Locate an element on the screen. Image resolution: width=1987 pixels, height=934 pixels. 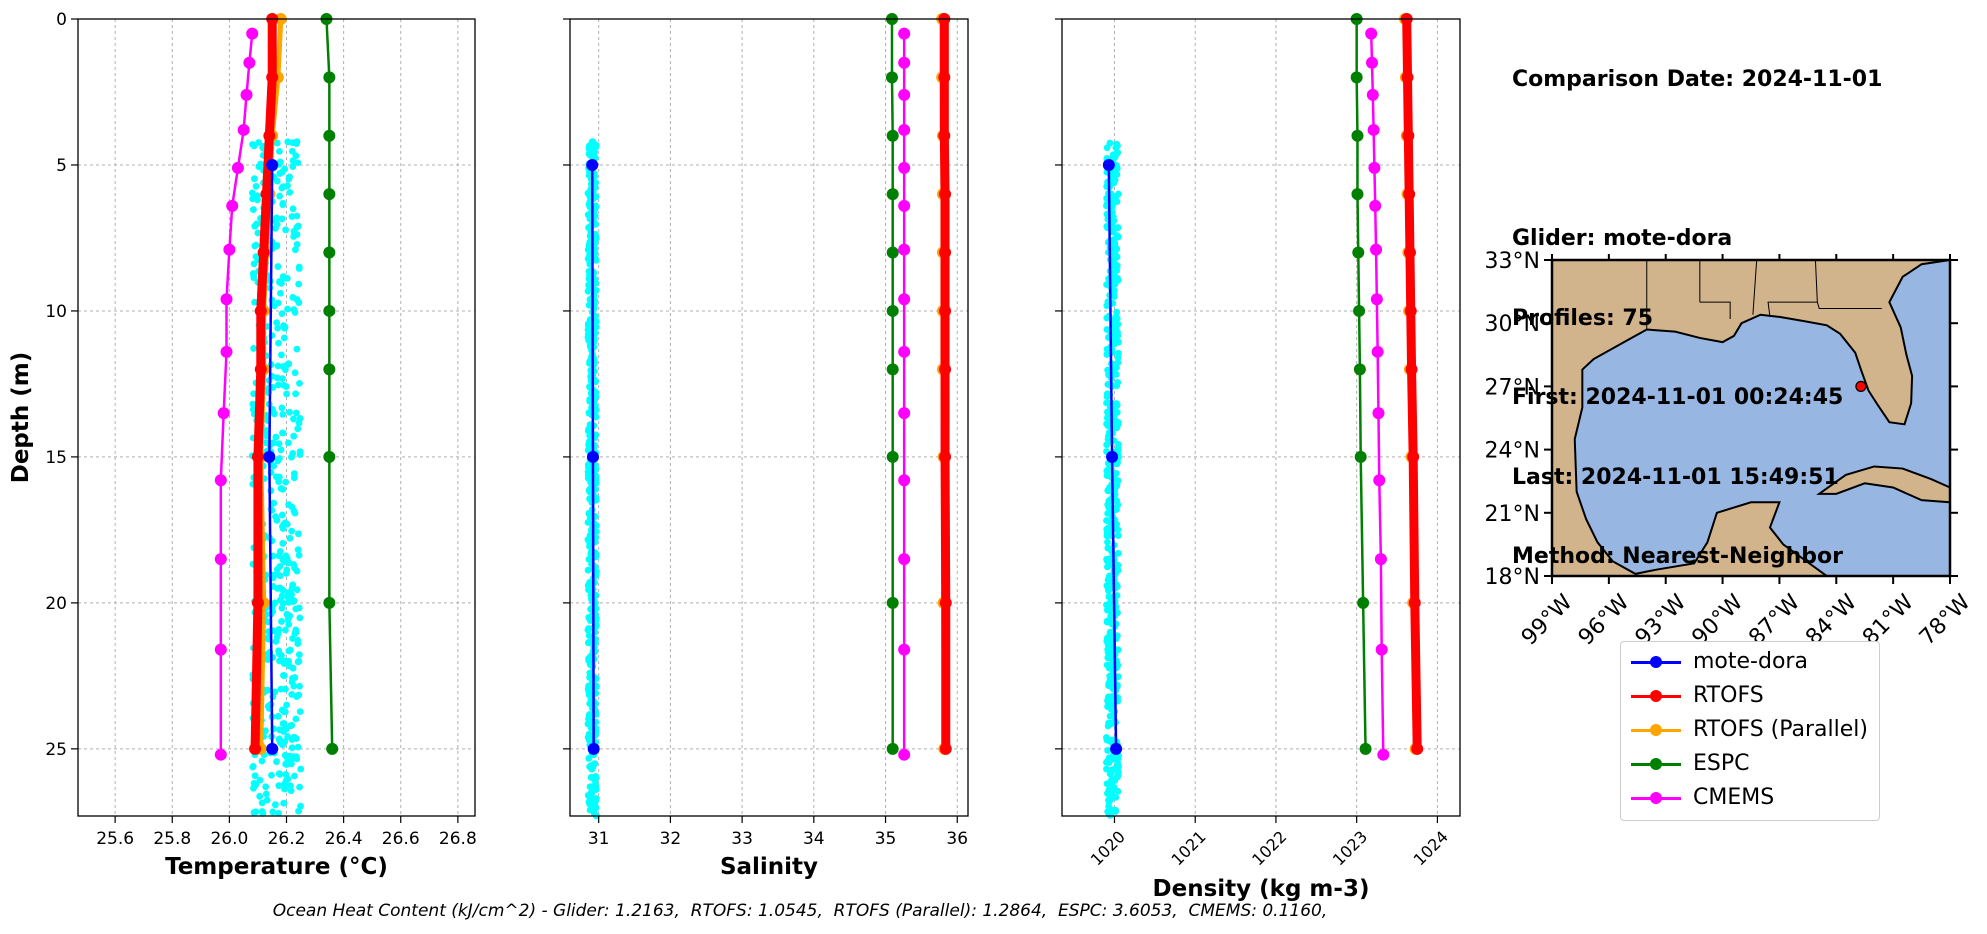
lat-tick-label: 24°N is located at coordinates (1512, 451).